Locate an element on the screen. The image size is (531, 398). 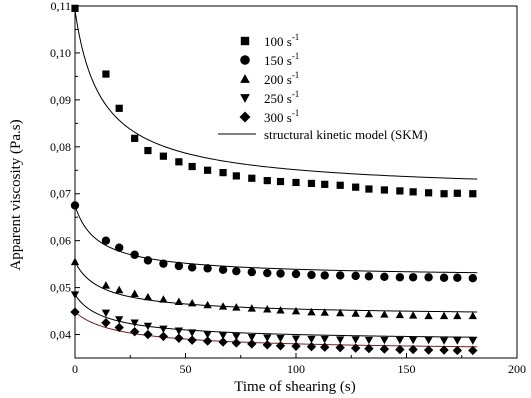
x-tick-label: 50 is located at coordinates (186, 369).